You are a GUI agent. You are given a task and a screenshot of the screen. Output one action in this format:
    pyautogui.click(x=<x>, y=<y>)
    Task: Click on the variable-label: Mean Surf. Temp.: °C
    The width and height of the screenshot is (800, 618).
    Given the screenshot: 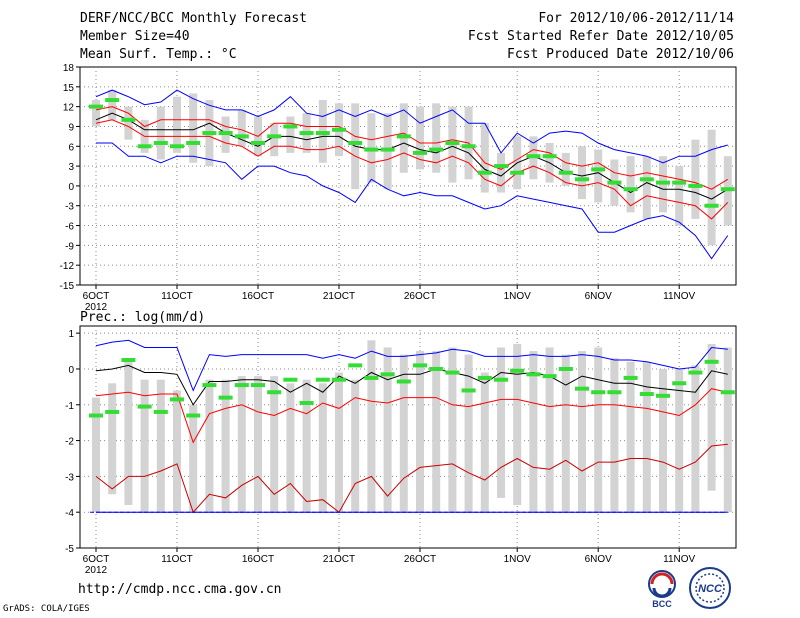 What is the action you would take?
    pyautogui.click(x=158, y=54)
    